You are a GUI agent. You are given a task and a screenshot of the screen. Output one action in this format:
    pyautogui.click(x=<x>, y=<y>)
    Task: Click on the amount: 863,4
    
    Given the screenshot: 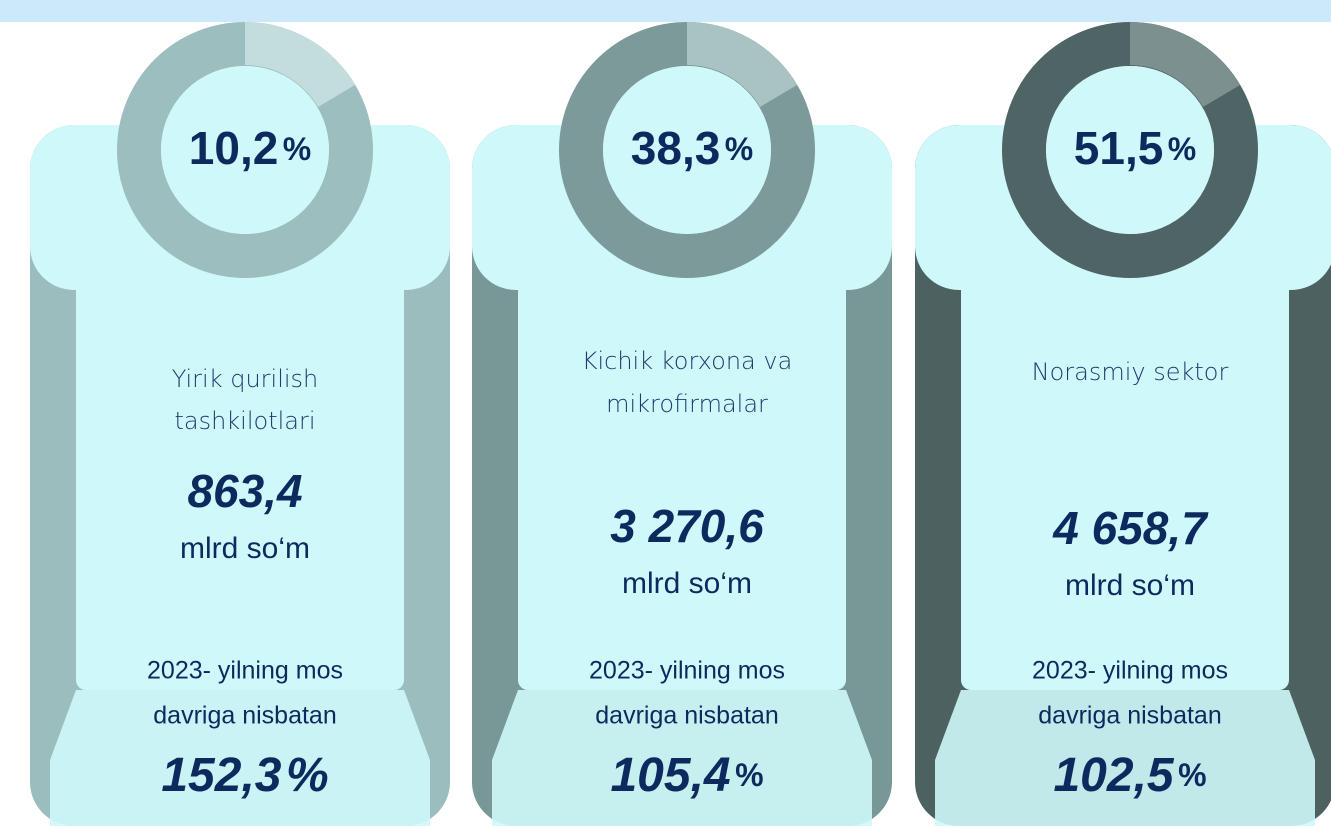 What is the action you would take?
    pyautogui.click(x=244, y=491)
    